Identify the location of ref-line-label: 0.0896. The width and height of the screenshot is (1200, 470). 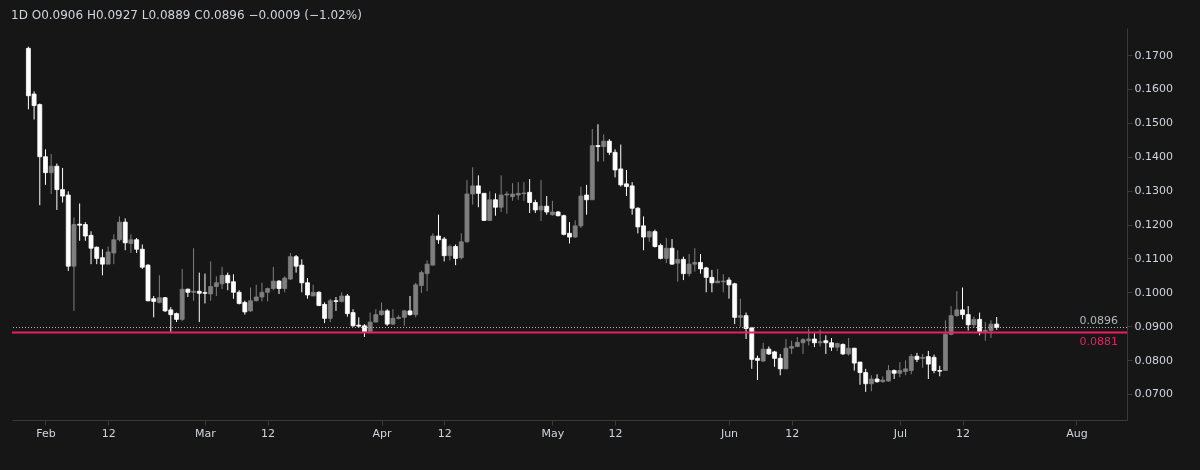
(1098, 320).